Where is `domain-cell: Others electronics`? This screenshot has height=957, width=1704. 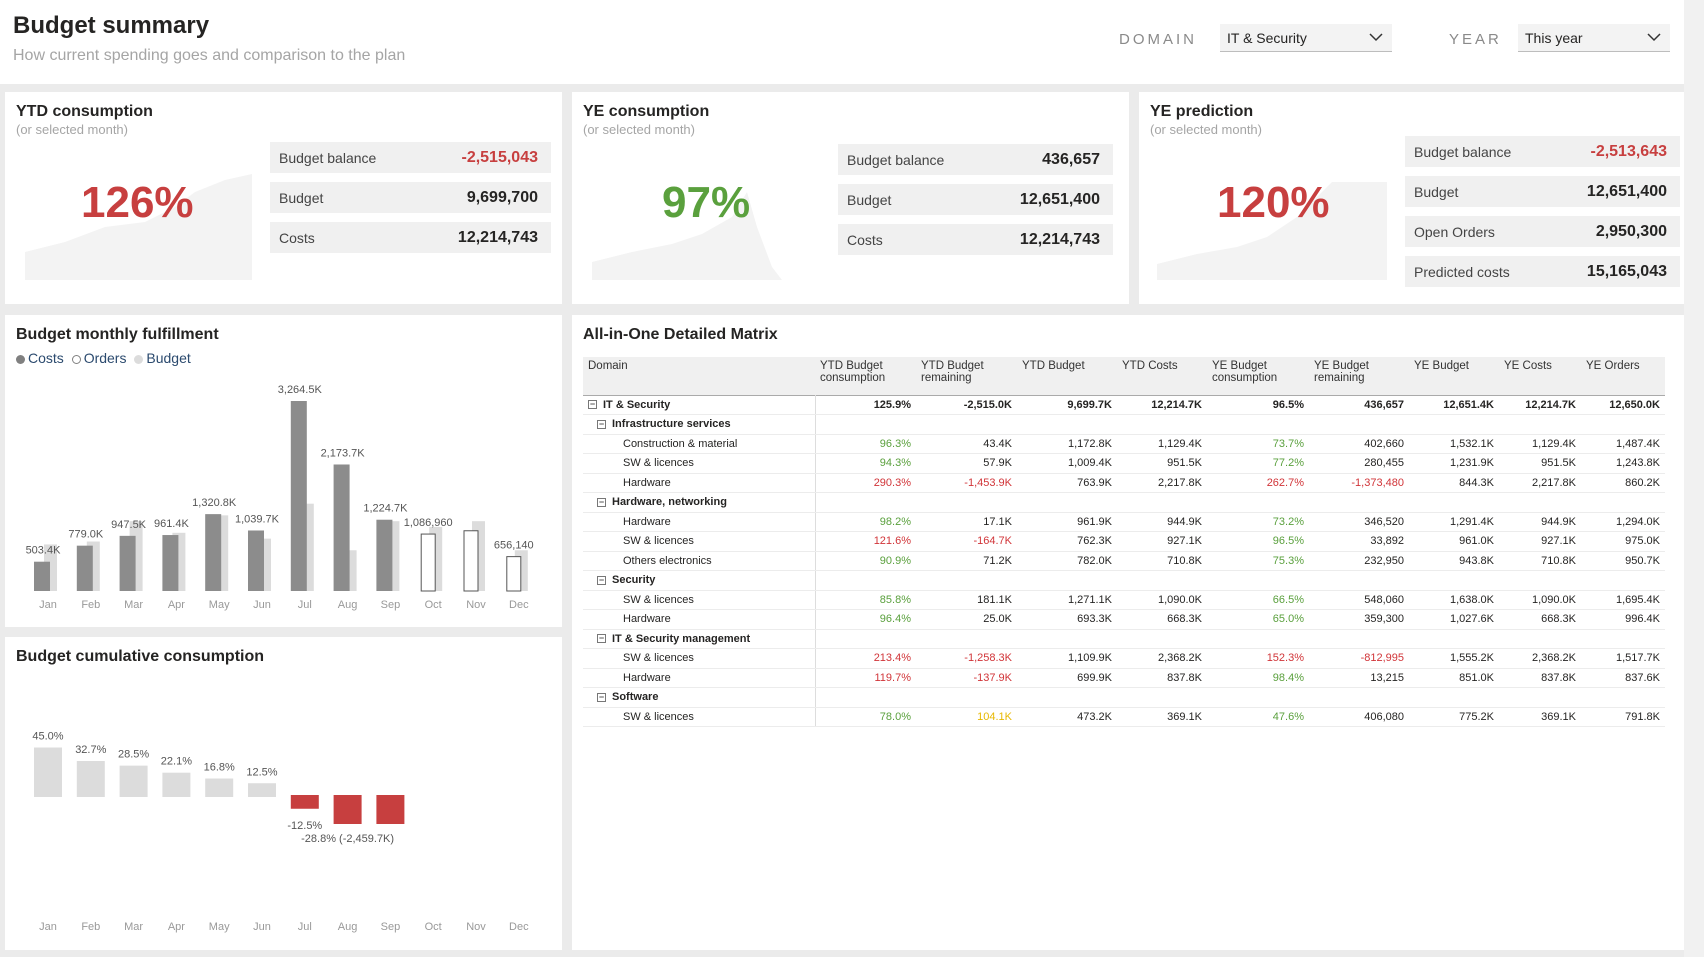
domain-cell: Others electronics is located at coordinates (699, 561).